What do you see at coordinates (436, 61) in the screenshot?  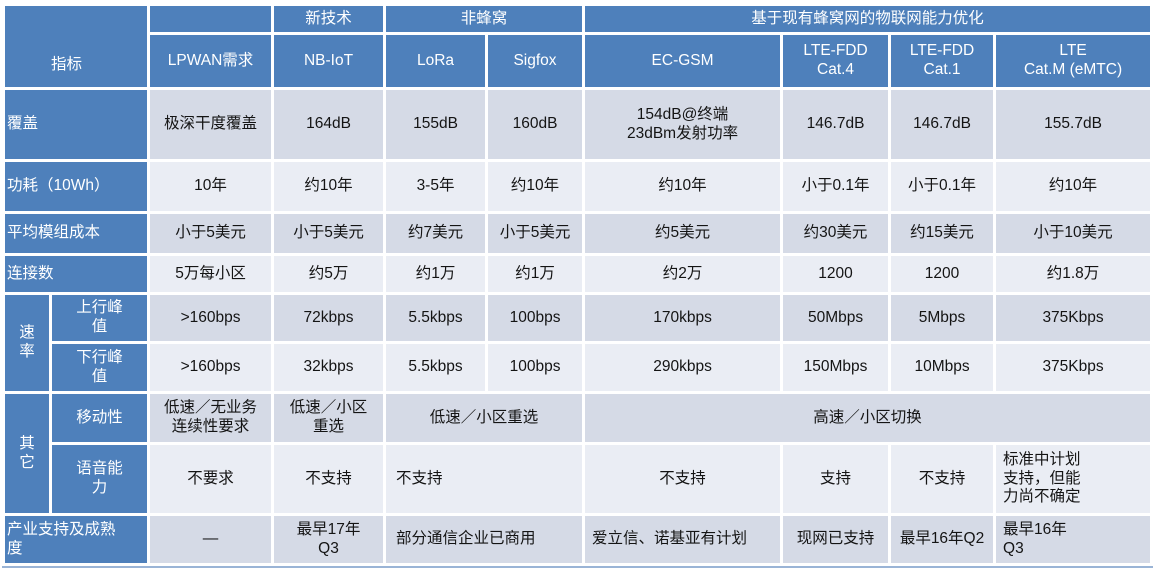 I see `col-header-lora: LoRa` at bounding box center [436, 61].